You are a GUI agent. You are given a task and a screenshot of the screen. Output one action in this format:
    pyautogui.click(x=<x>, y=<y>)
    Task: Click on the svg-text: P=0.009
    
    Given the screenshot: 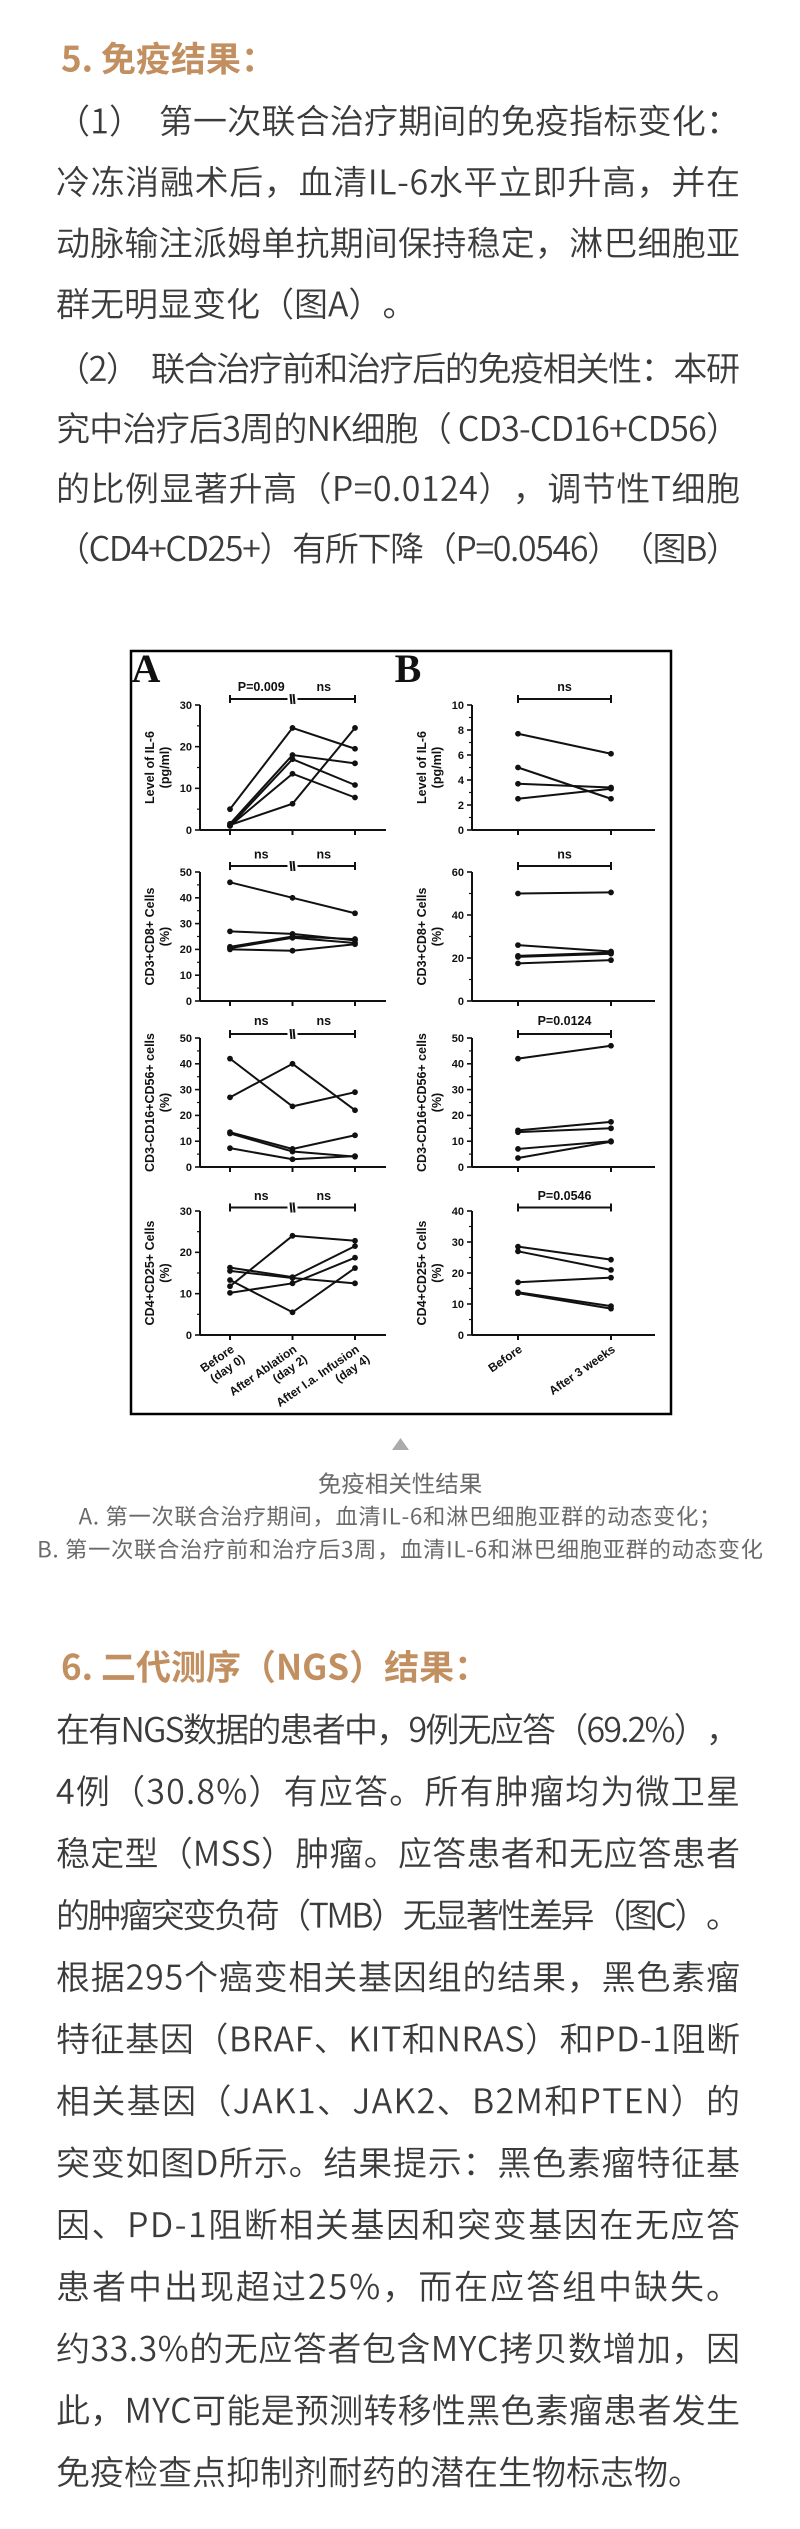 What is the action you would take?
    pyautogui.click(x=261, y=687)
    